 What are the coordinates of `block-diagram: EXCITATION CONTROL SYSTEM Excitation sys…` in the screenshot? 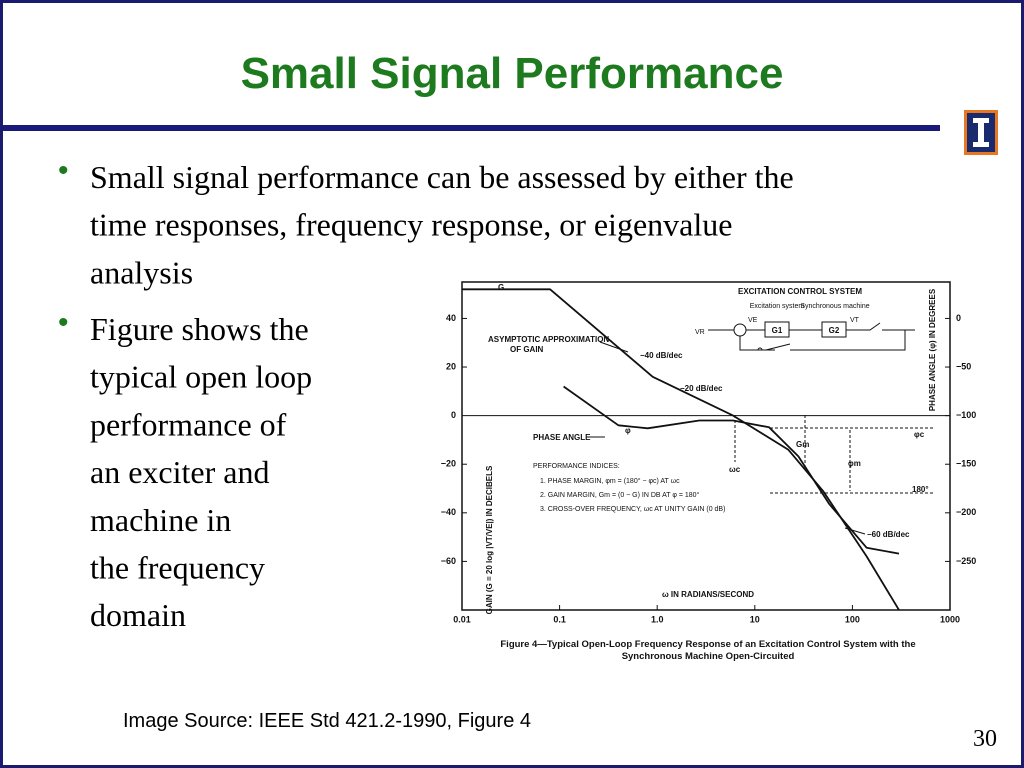 It's located at (805, 324).